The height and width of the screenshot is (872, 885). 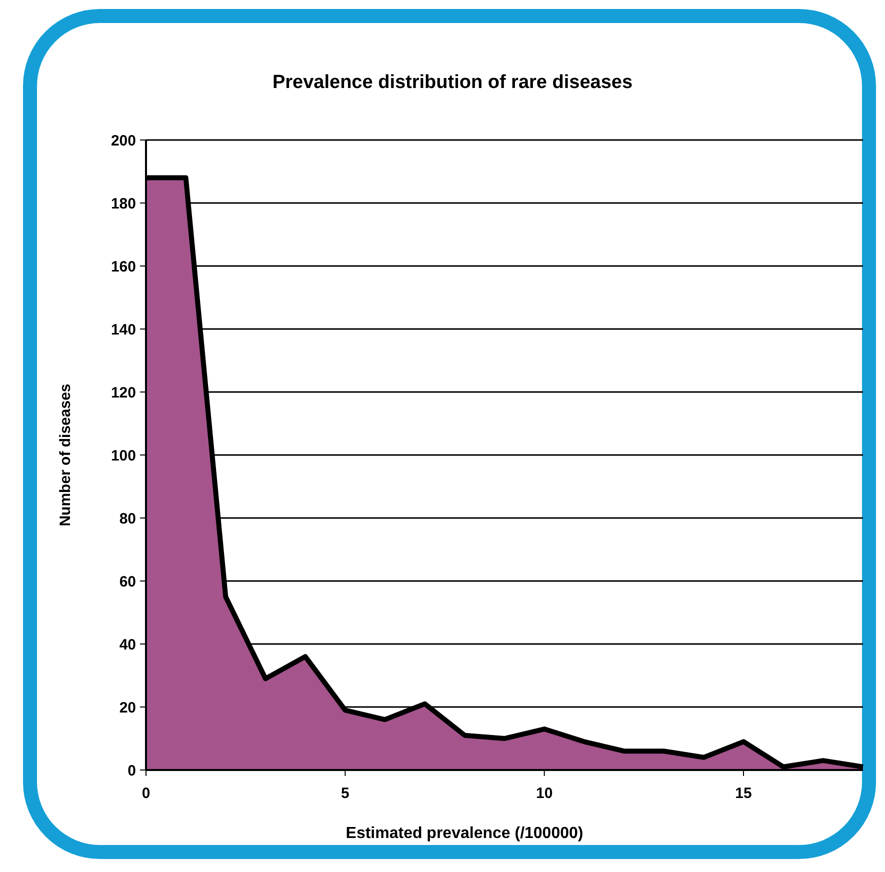 I want to click on y-tick-label: 80, so click(x=127, y=519).